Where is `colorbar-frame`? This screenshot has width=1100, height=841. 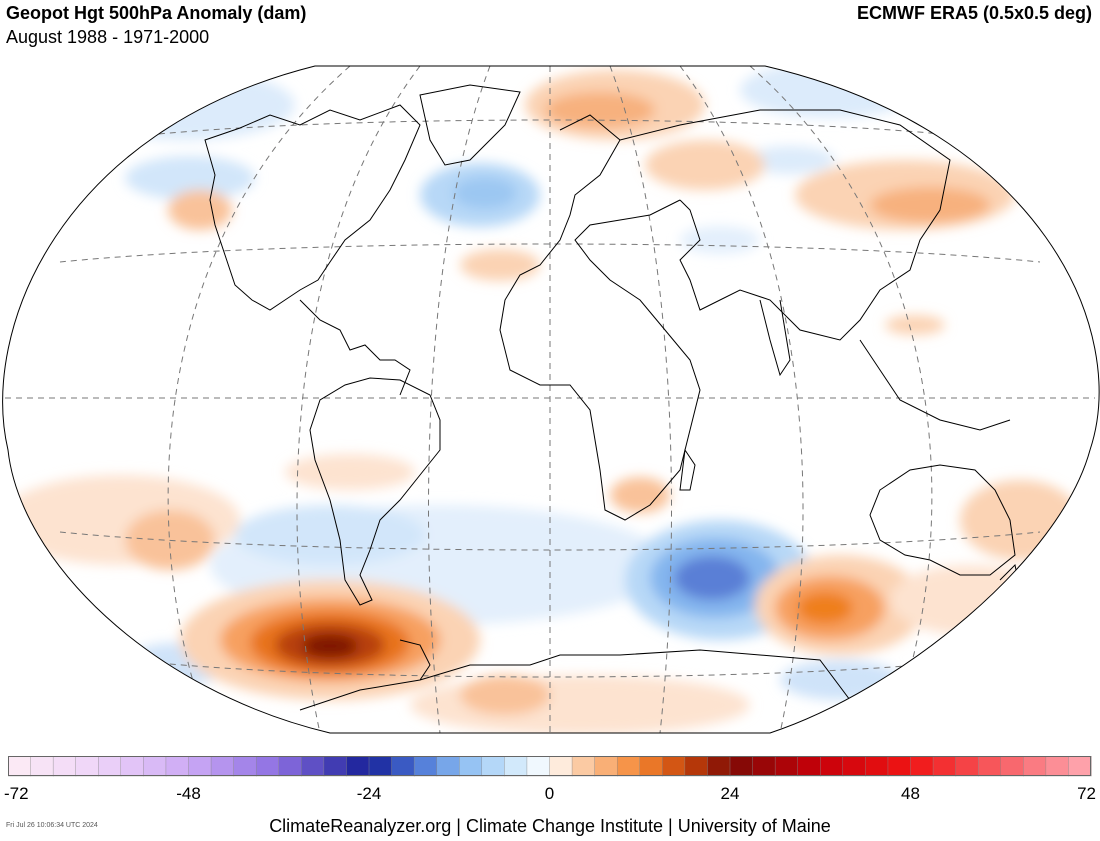
colorbar-frame is located at coordinates (549, 766).